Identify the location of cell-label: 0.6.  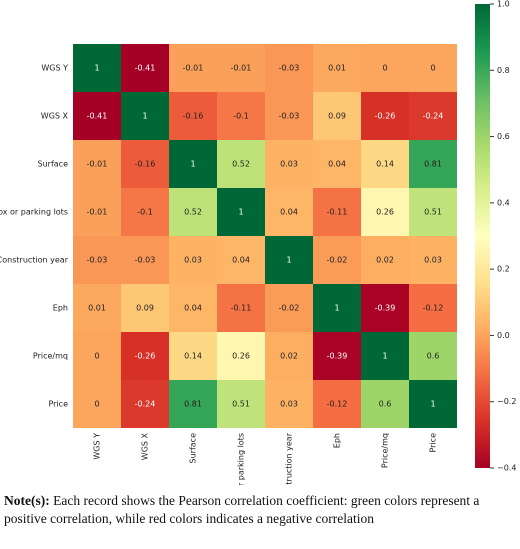
(433, 356).